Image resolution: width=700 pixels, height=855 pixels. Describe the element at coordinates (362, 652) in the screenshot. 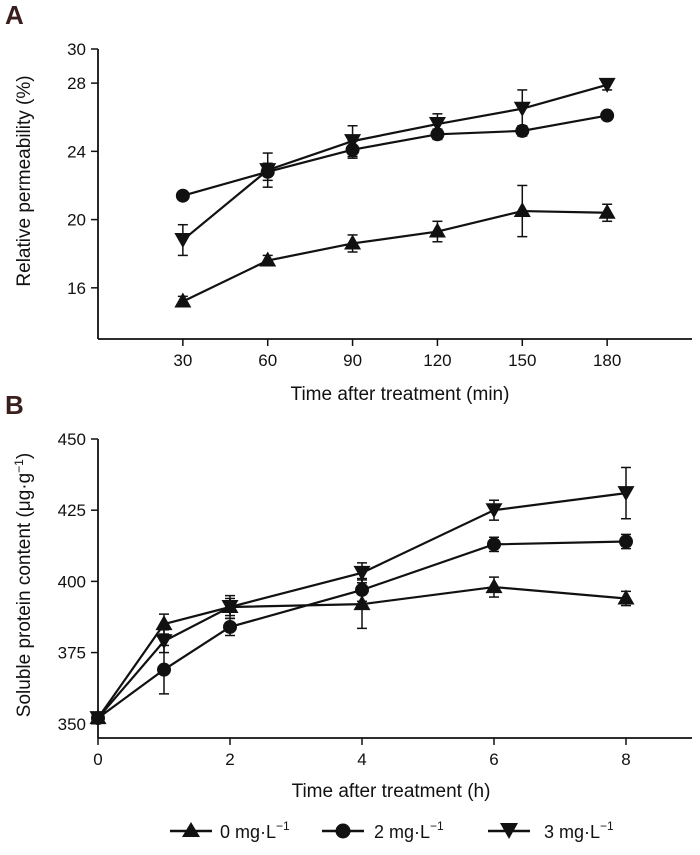

I see `panel-b-series-line` at that location.